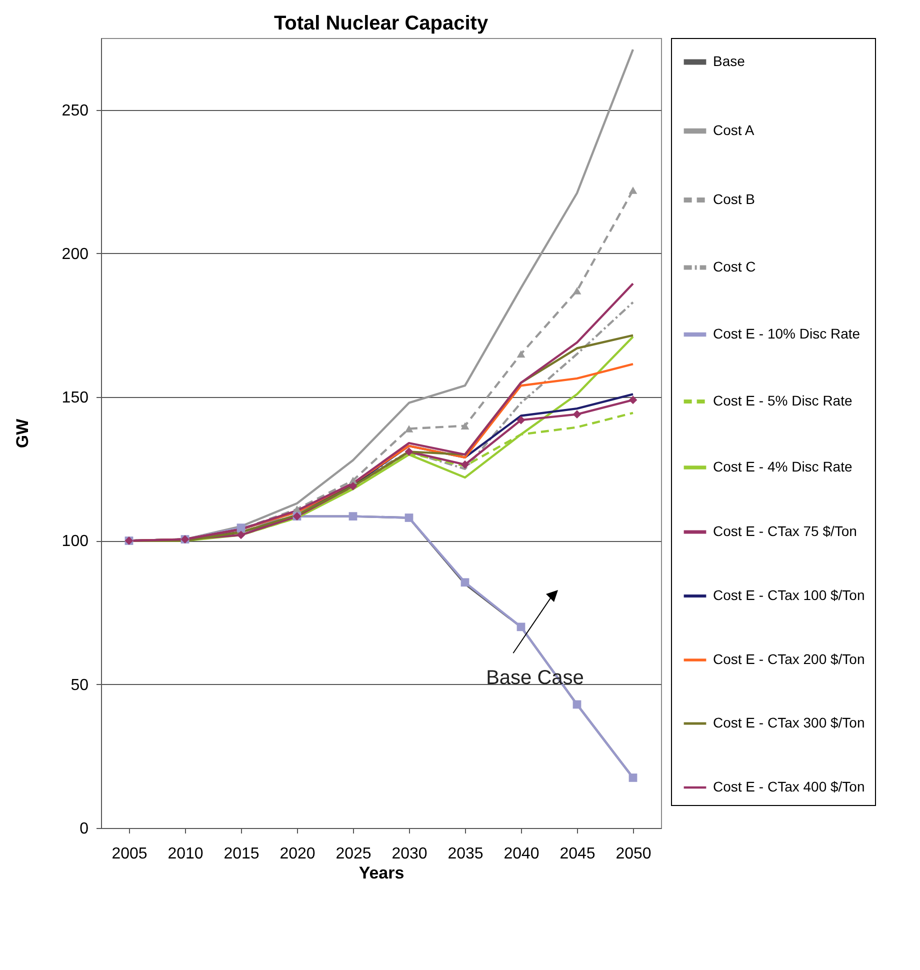 The width and height of the screenshot is (920, 970). I want to click on legend-label: Cost E - 10% Disc Rate, so click(786, 334).